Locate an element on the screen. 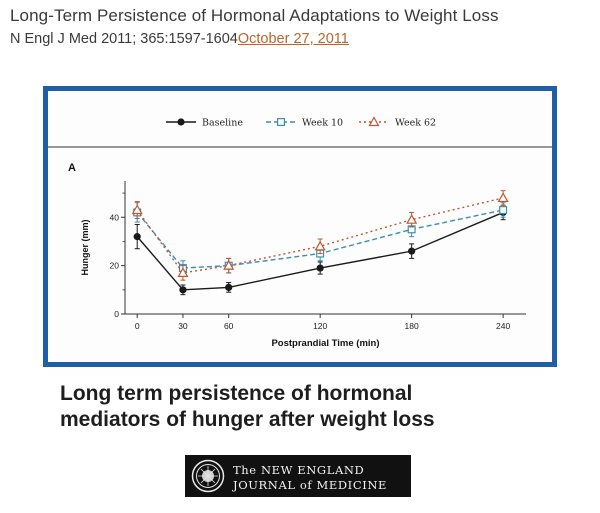  legend-label-2: Week 62 is located at coordinates (415, 123).